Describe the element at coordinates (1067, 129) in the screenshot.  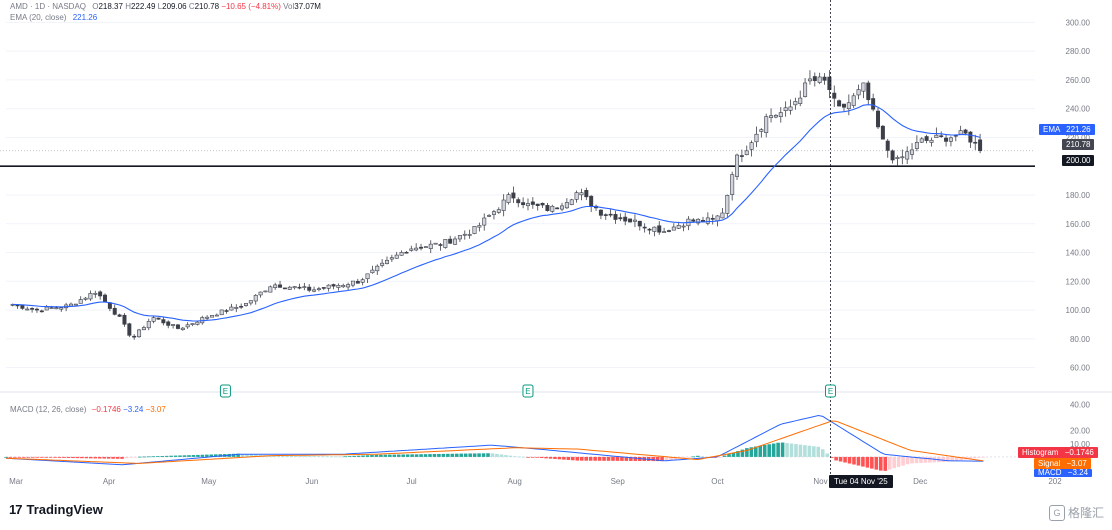
I see `ema-price-tag: EMA 221.26` at that location.